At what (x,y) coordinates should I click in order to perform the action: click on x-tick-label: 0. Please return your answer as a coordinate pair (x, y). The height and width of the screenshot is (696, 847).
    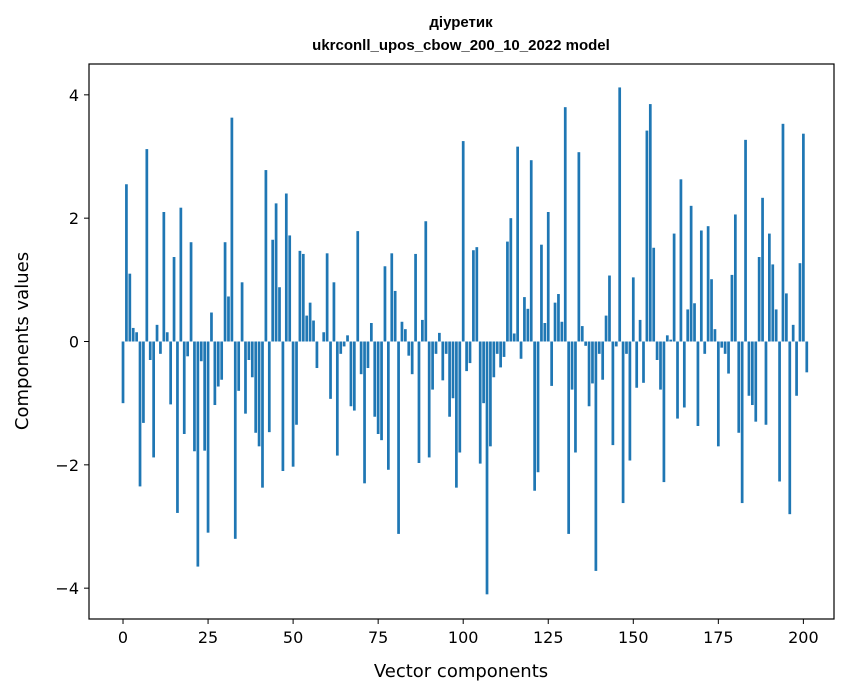
    Looking at the image, I should click on (123, 637).